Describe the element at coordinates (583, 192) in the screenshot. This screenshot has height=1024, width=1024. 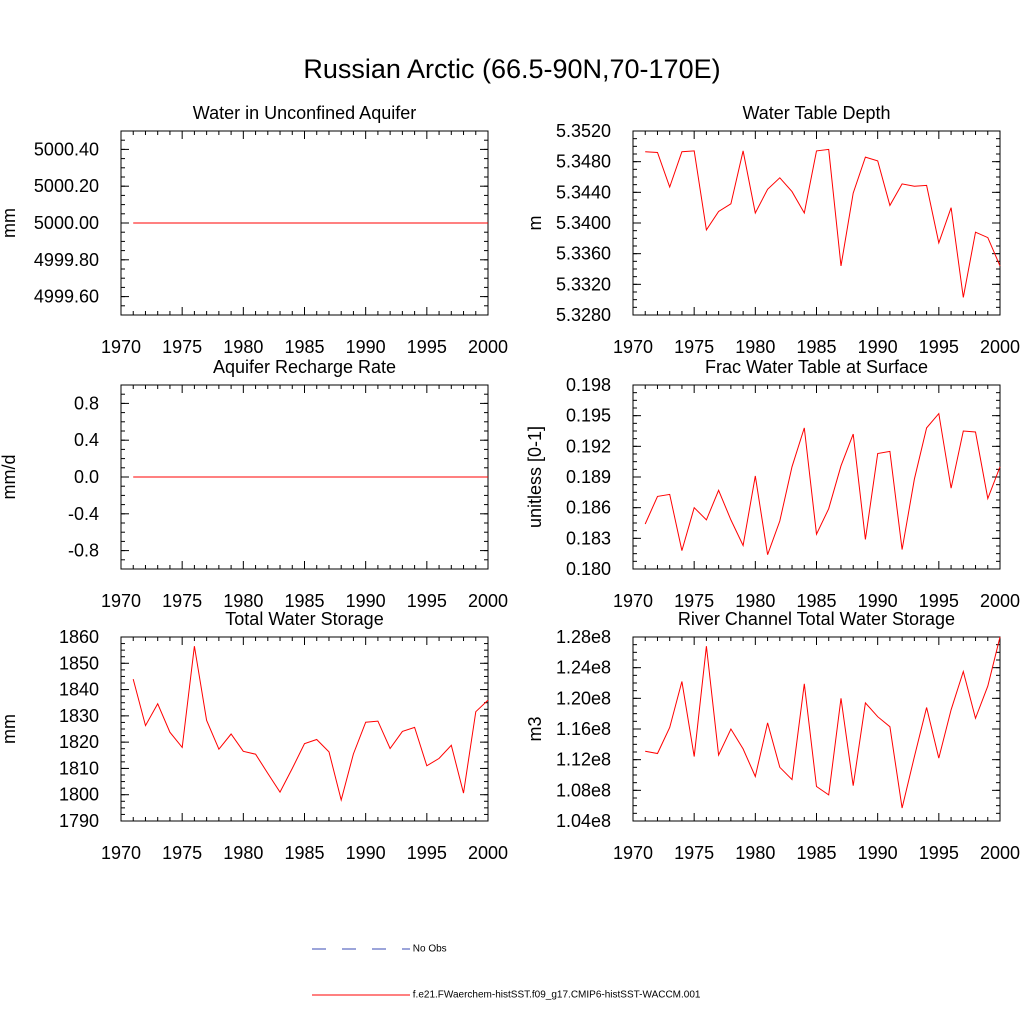
I see `y-tick-label: 5.3440` at that location.